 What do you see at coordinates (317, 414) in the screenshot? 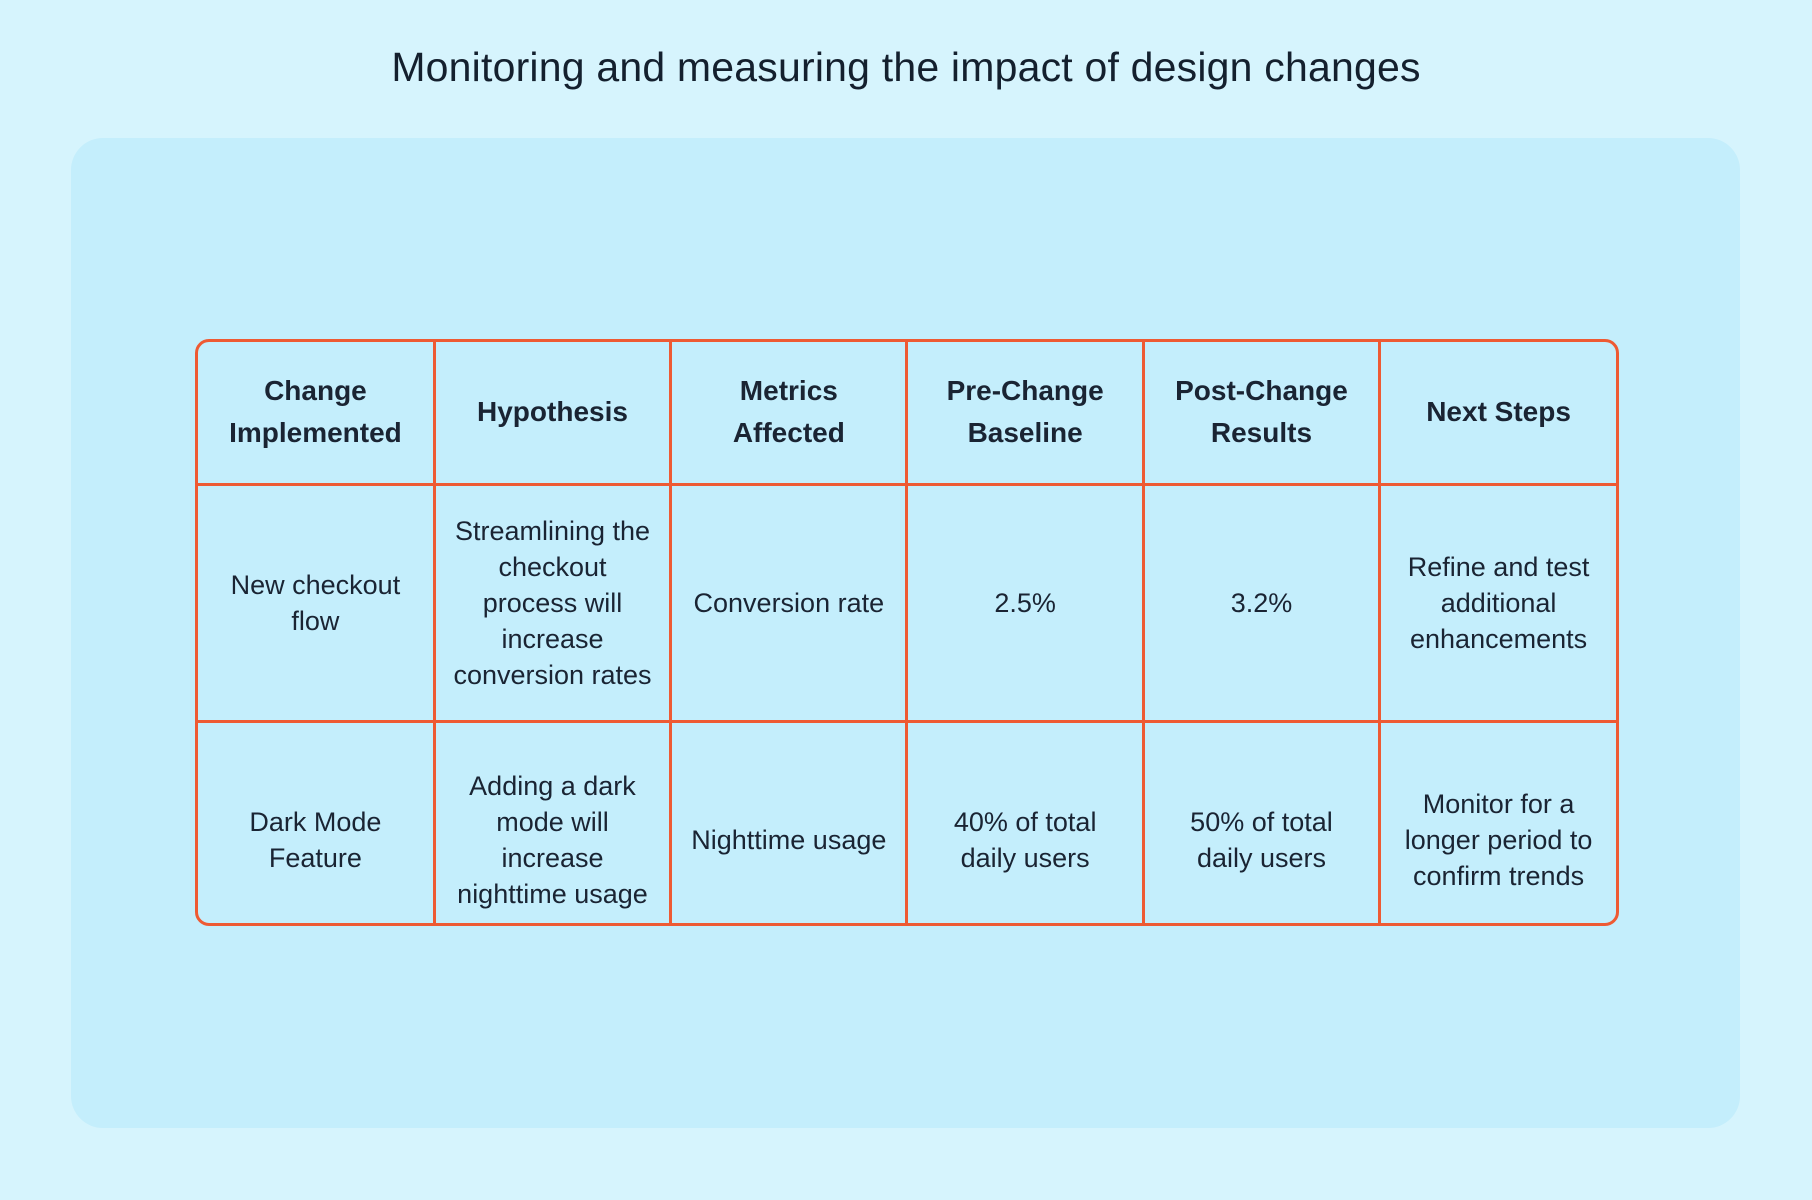
I see `header-change-implemented: Change Implemented` at bounding box center [317, 414].